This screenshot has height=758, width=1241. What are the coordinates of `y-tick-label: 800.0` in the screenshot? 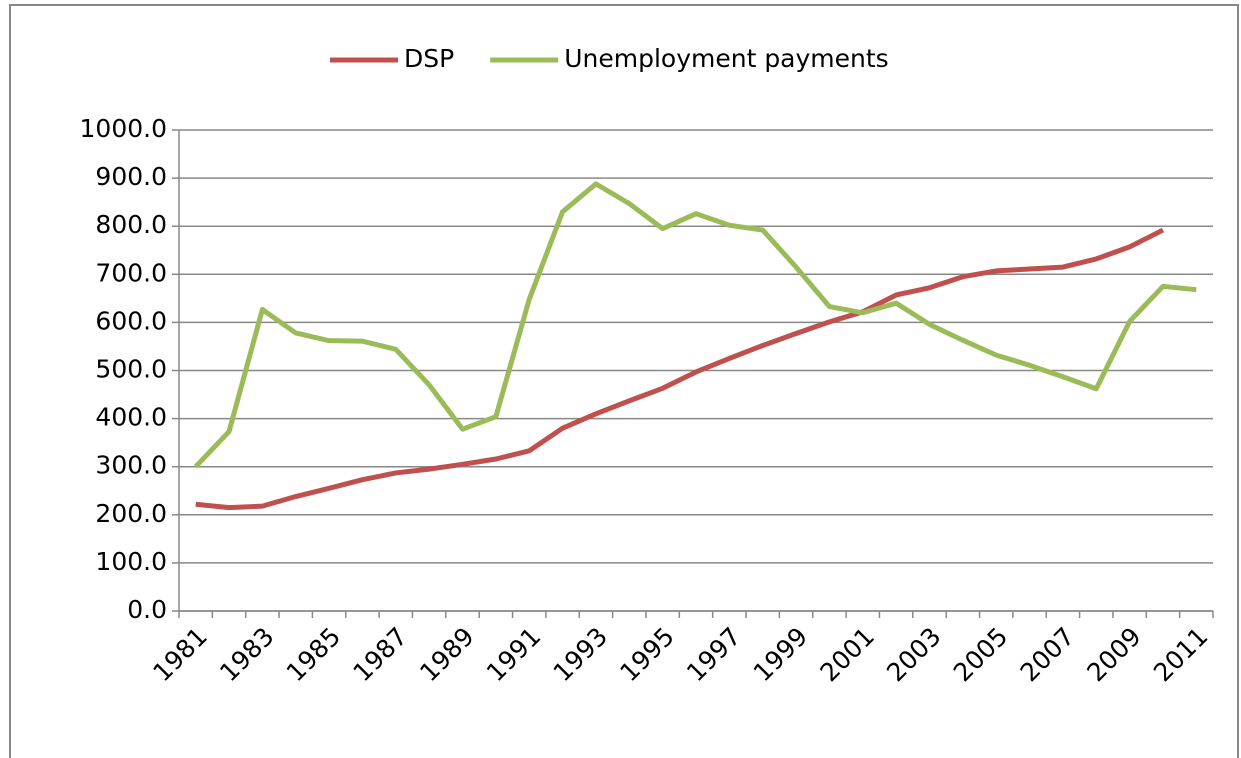 It's located at (131, 224).